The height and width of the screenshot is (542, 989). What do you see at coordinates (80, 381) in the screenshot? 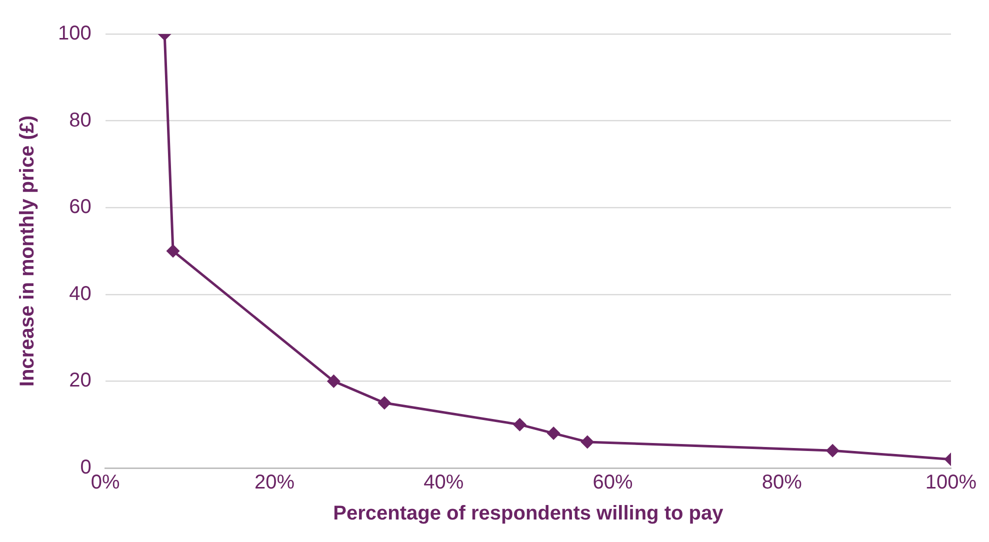
I see `y-tick-label: 20` at bounding box center [80, 381].